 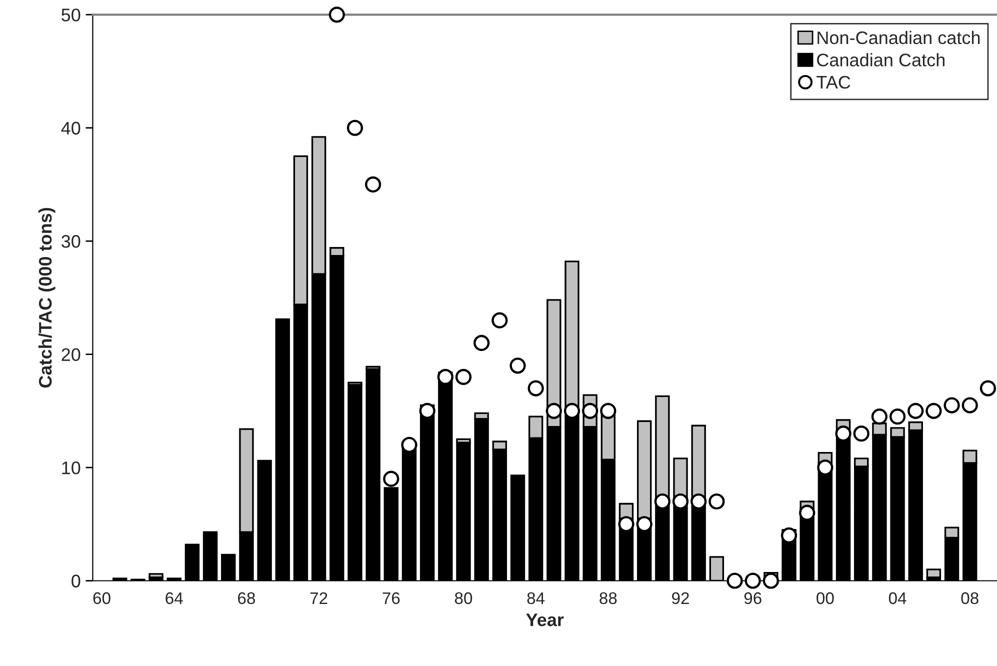 I want to click on y-tick-label: 20, so click(x=71, y=355).